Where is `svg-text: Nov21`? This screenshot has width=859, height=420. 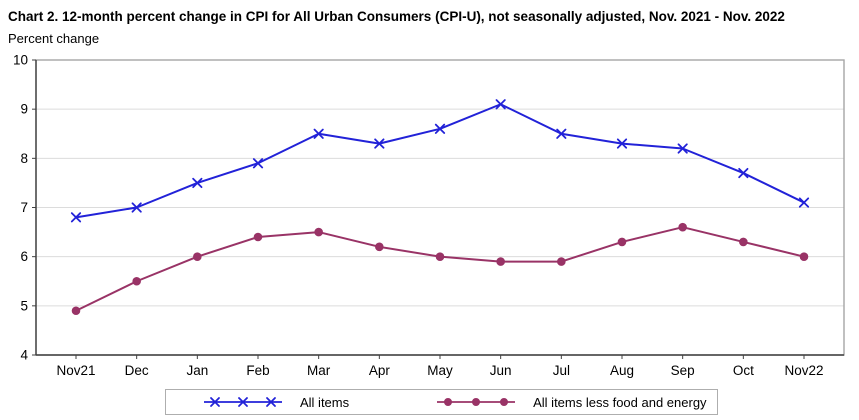
svg-text: Nov21 is located at coordinates (75, 370).